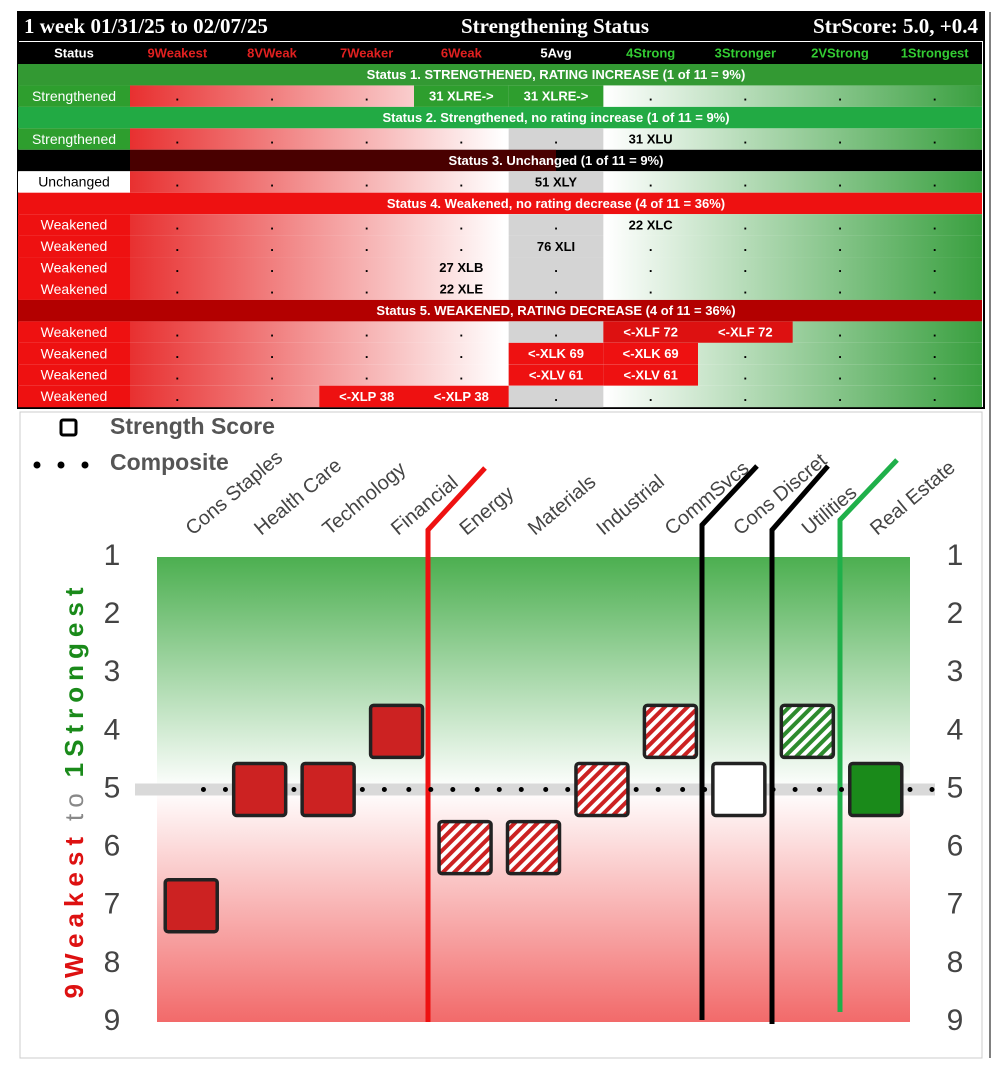 The height and width of the screenshot is (1065, 1001). Describe the element at coordinates (272, 52) in the screenshot. I see `column-header: 8VWeak` at that location.